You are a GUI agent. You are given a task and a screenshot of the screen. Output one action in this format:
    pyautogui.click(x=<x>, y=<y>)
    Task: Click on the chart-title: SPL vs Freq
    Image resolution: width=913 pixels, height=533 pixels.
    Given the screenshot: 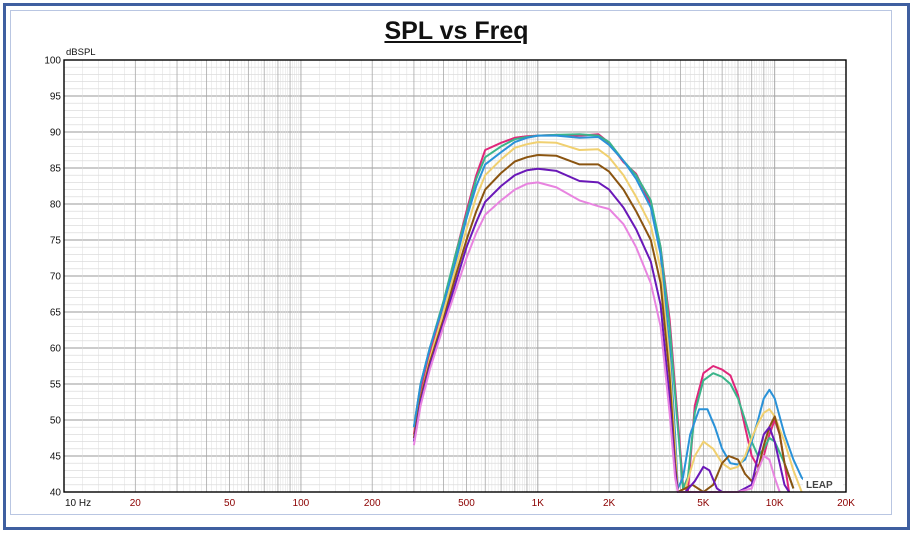 What is the action you would take?
    pyautogui.click(x=456, y=31)
    